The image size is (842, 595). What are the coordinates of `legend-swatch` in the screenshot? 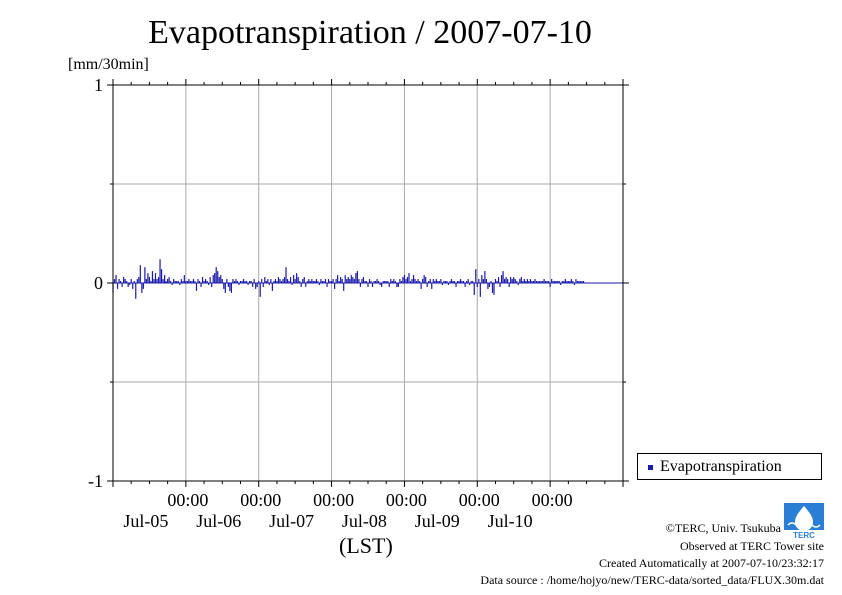 It's located at (650, 467).